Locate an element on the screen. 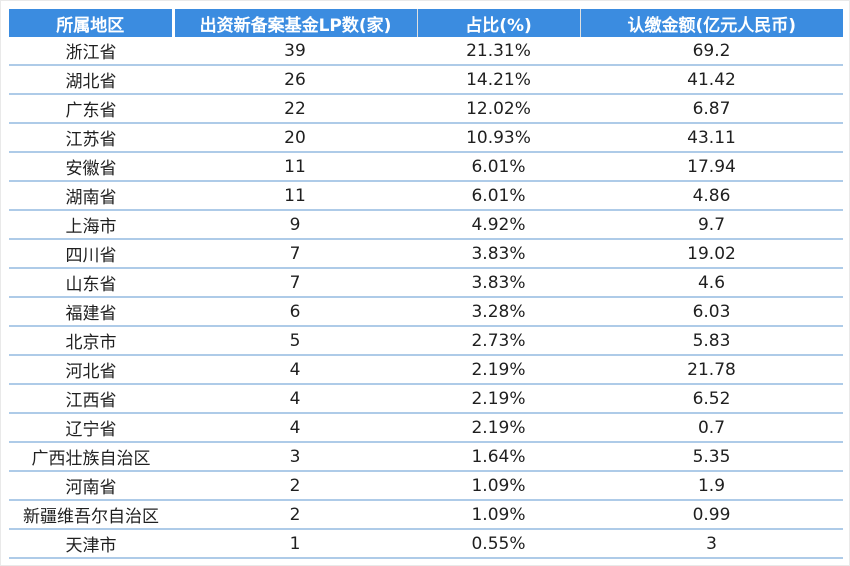 Image resolution: width=850 pixels, height=566 pixels. table-row: 江苏省 20 10.93% 43.11 is located at coordinates (426, 138).